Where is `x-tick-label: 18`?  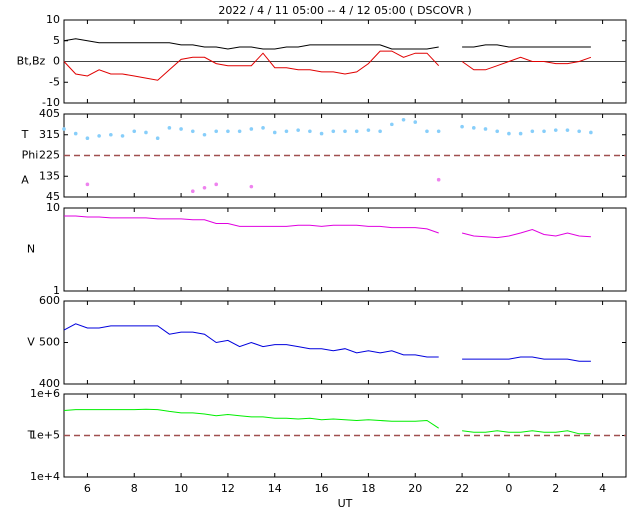 x-tick-label: 18 is located at coordinates (368, 488).